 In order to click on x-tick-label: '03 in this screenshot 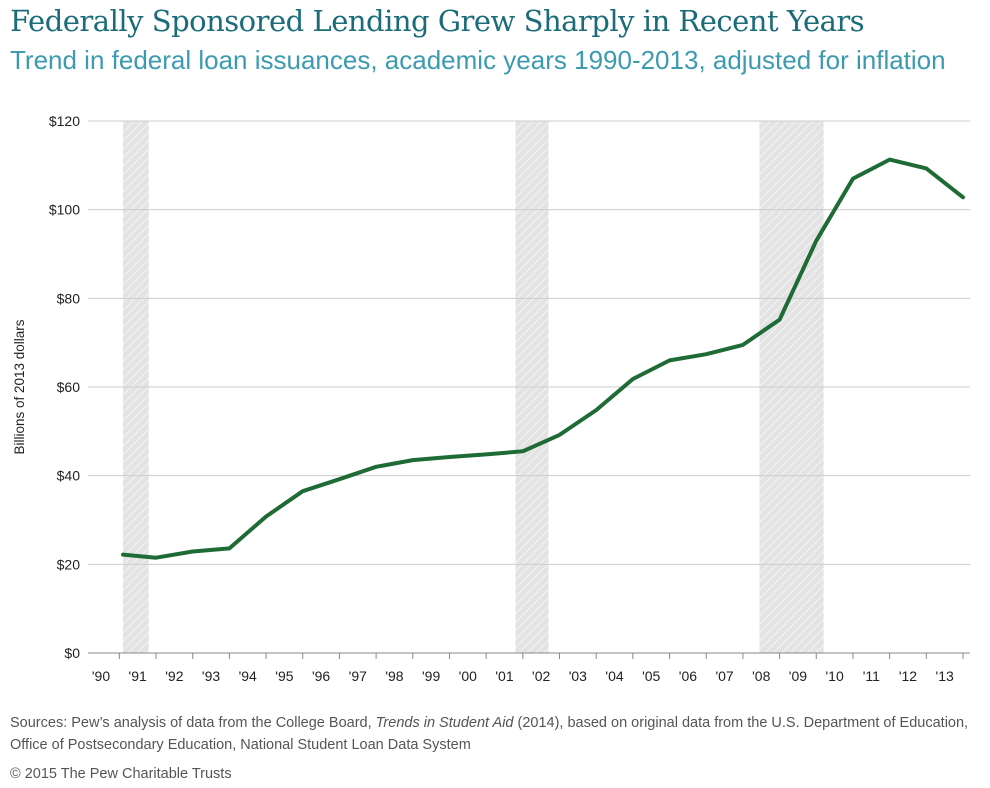, I will do `click(578, 676)`.